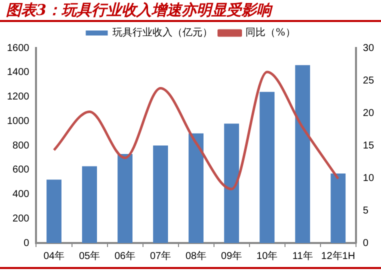 This screenshot has width=381, height=270. Describe the element at coordinates (365, 210) in the screenshot. I see `y2-tick-label: 5` at that location.